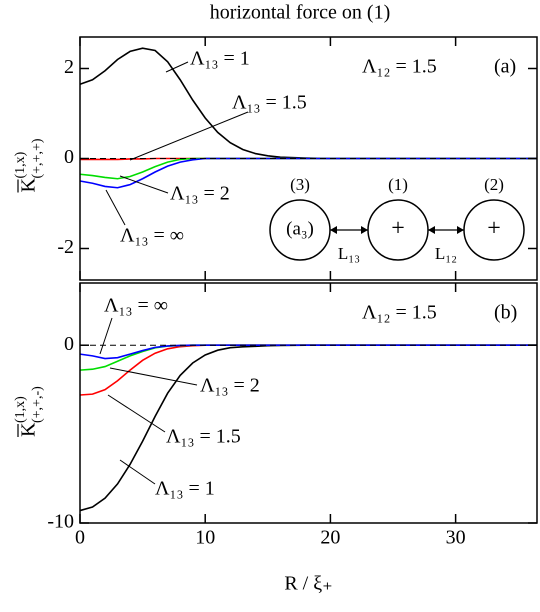  I want to click on x-tick-label: 0, so click(80, 538).